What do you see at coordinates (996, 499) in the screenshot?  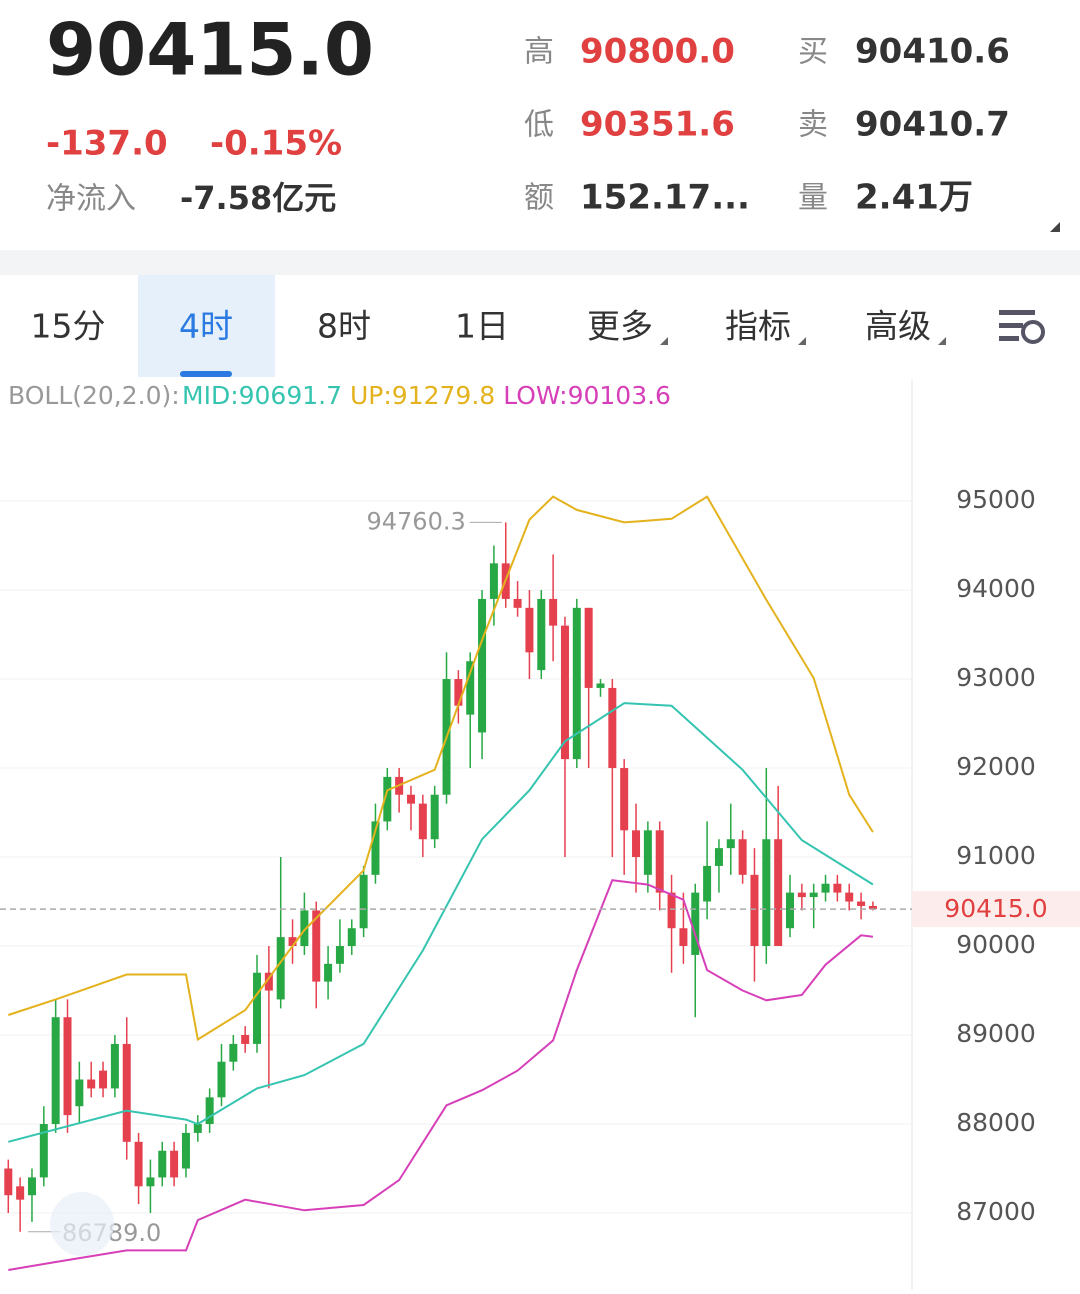 I see `y-tick-label: 95000` at bounding box center [996, 499].